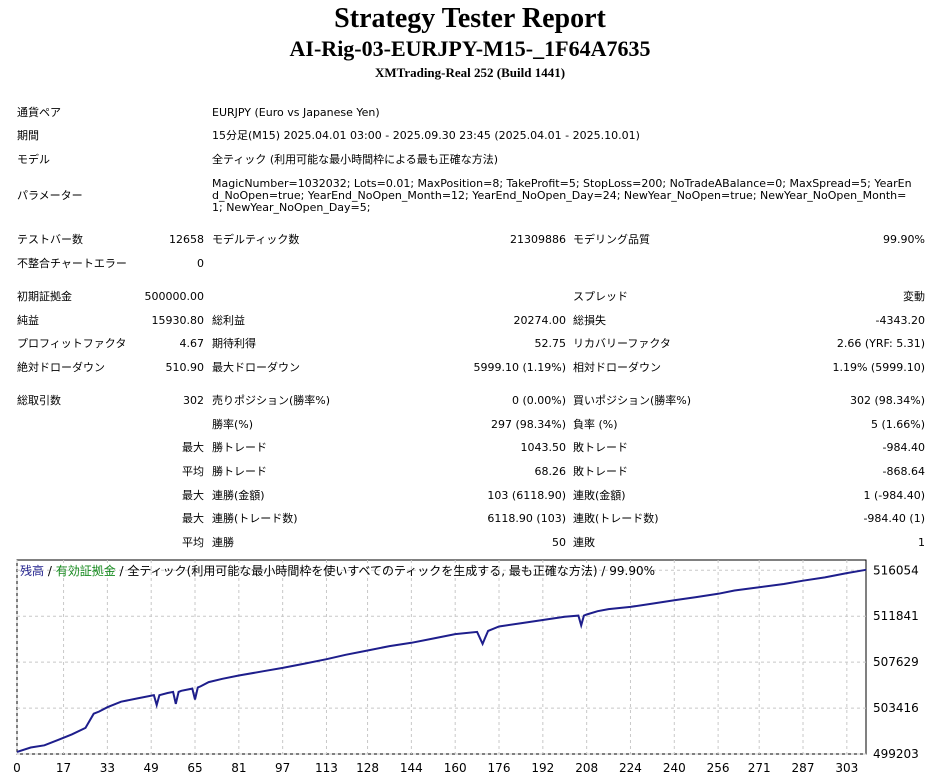  What do you see at coordinates (39, 400) in the screenshot?
I see `total-trades-label: 総取引数` at bounding box center [39, 400].